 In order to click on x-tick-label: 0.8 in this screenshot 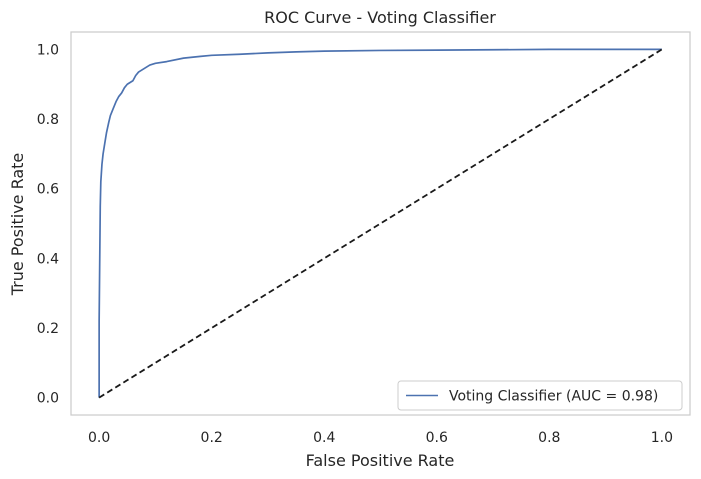, I will do `click(549, 438)`.